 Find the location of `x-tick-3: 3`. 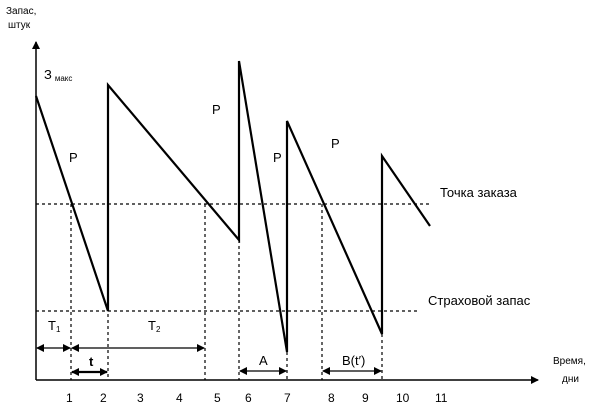

x-tick-3: 3 is located at coordinates (140, 398).